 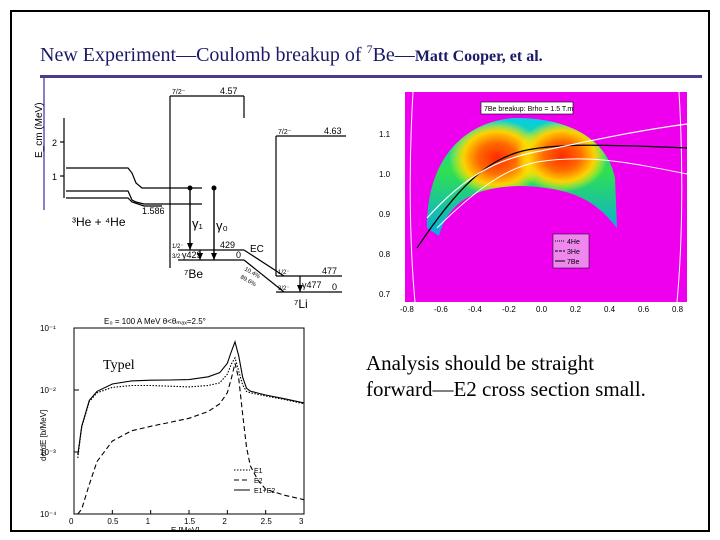 What do you see at coordinates (334, 287) in the screenshot?
I see `li-level-energy: 0` at bounding box center [334, 287].